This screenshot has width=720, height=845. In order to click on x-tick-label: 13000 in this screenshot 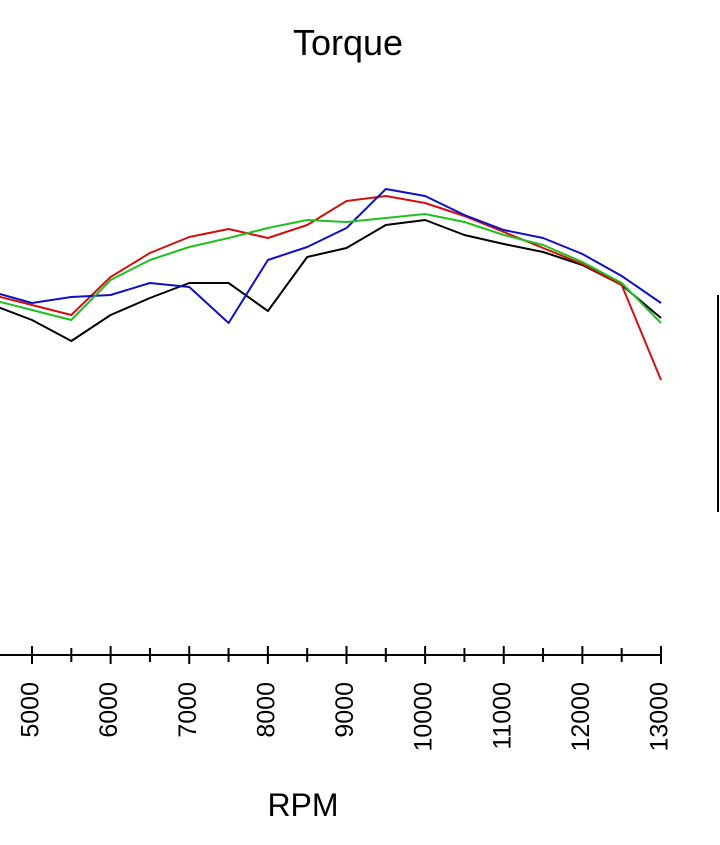, I will do `click(660, 717)`.